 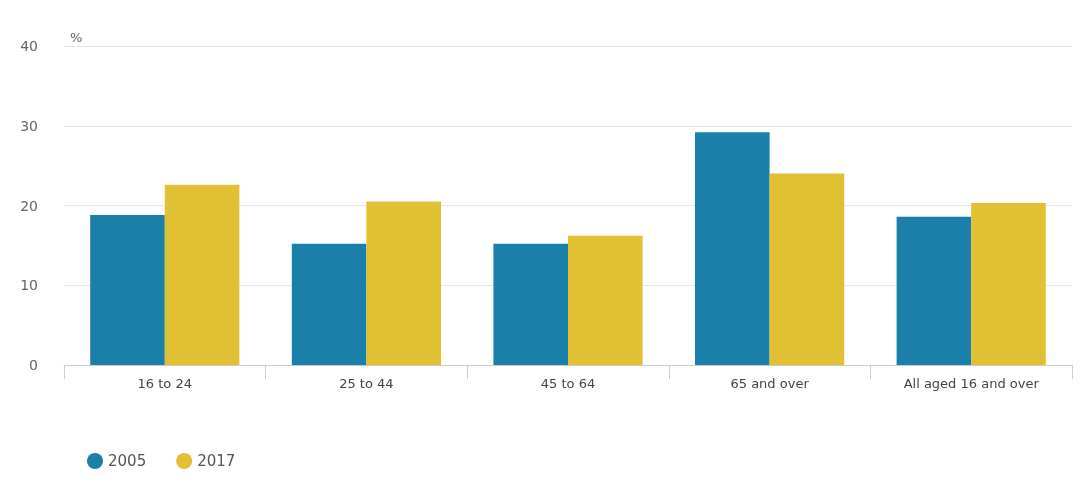 I want to click on x-tick-label: 16 to 24, so click(x=164, y=383).